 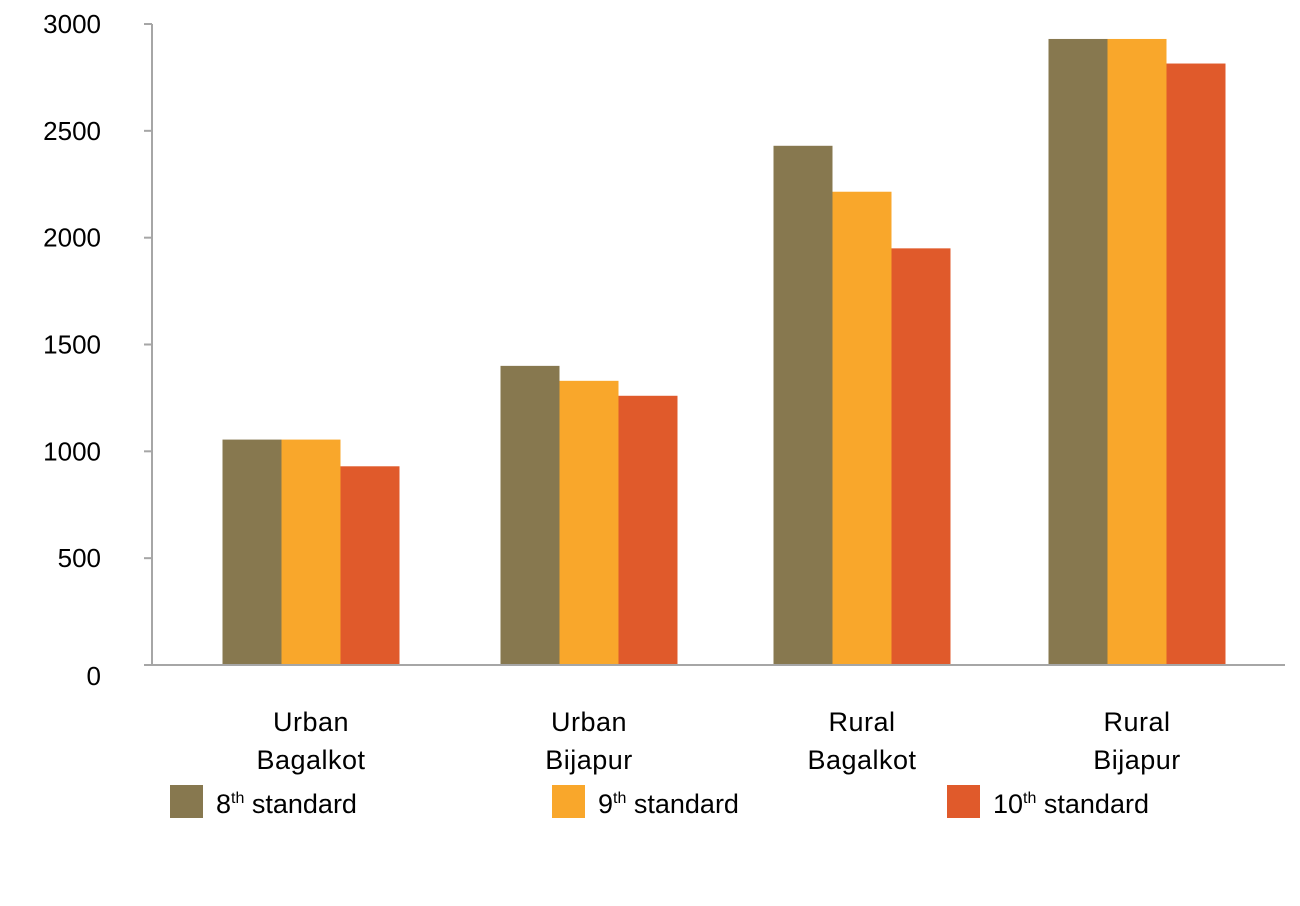 I want to click on legend: 8th standard 9th standard 10th standard, so click(x=659, y=802).